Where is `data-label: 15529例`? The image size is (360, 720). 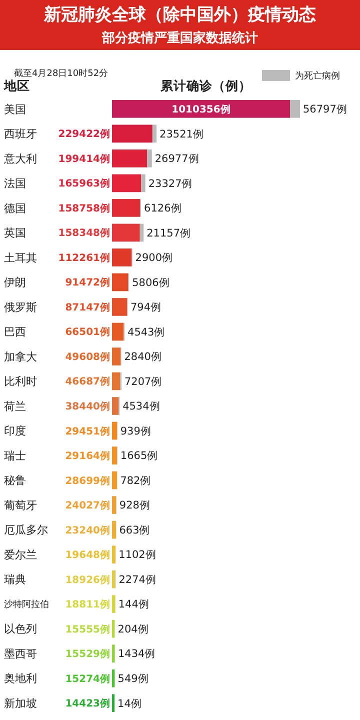
data-label: 15529例 is located at coordinates (87, 654).